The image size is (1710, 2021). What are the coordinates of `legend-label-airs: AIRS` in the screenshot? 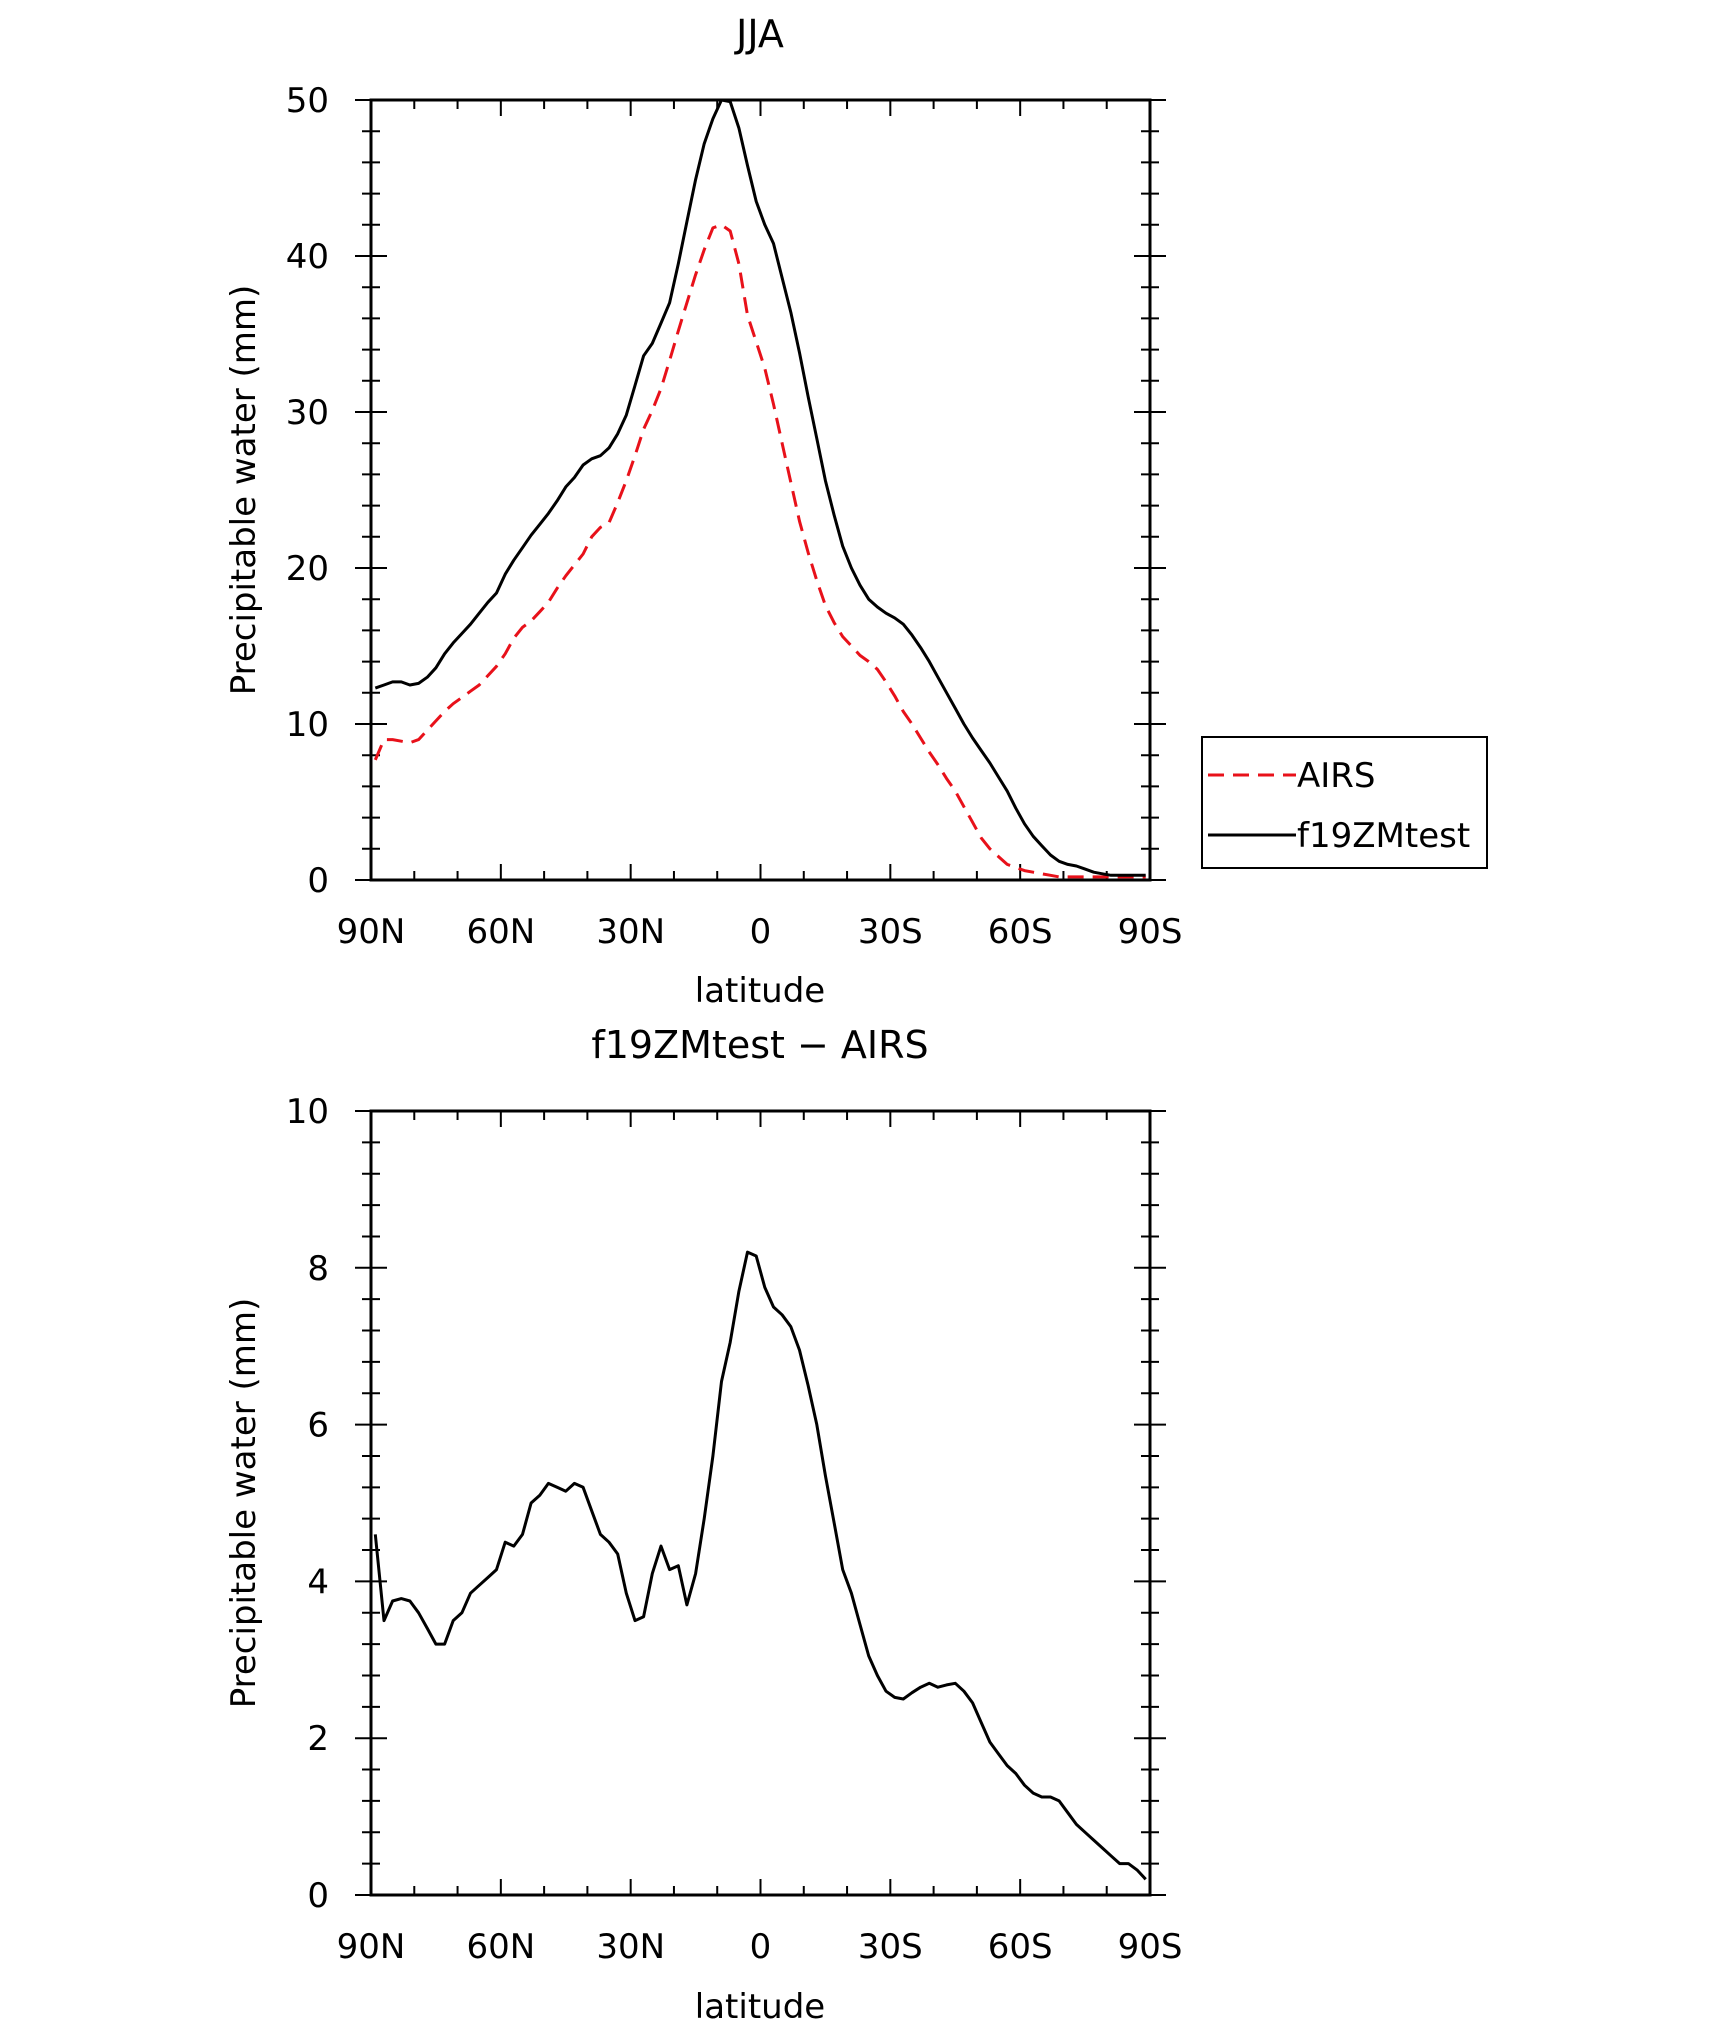 It's located at (1336, 776).